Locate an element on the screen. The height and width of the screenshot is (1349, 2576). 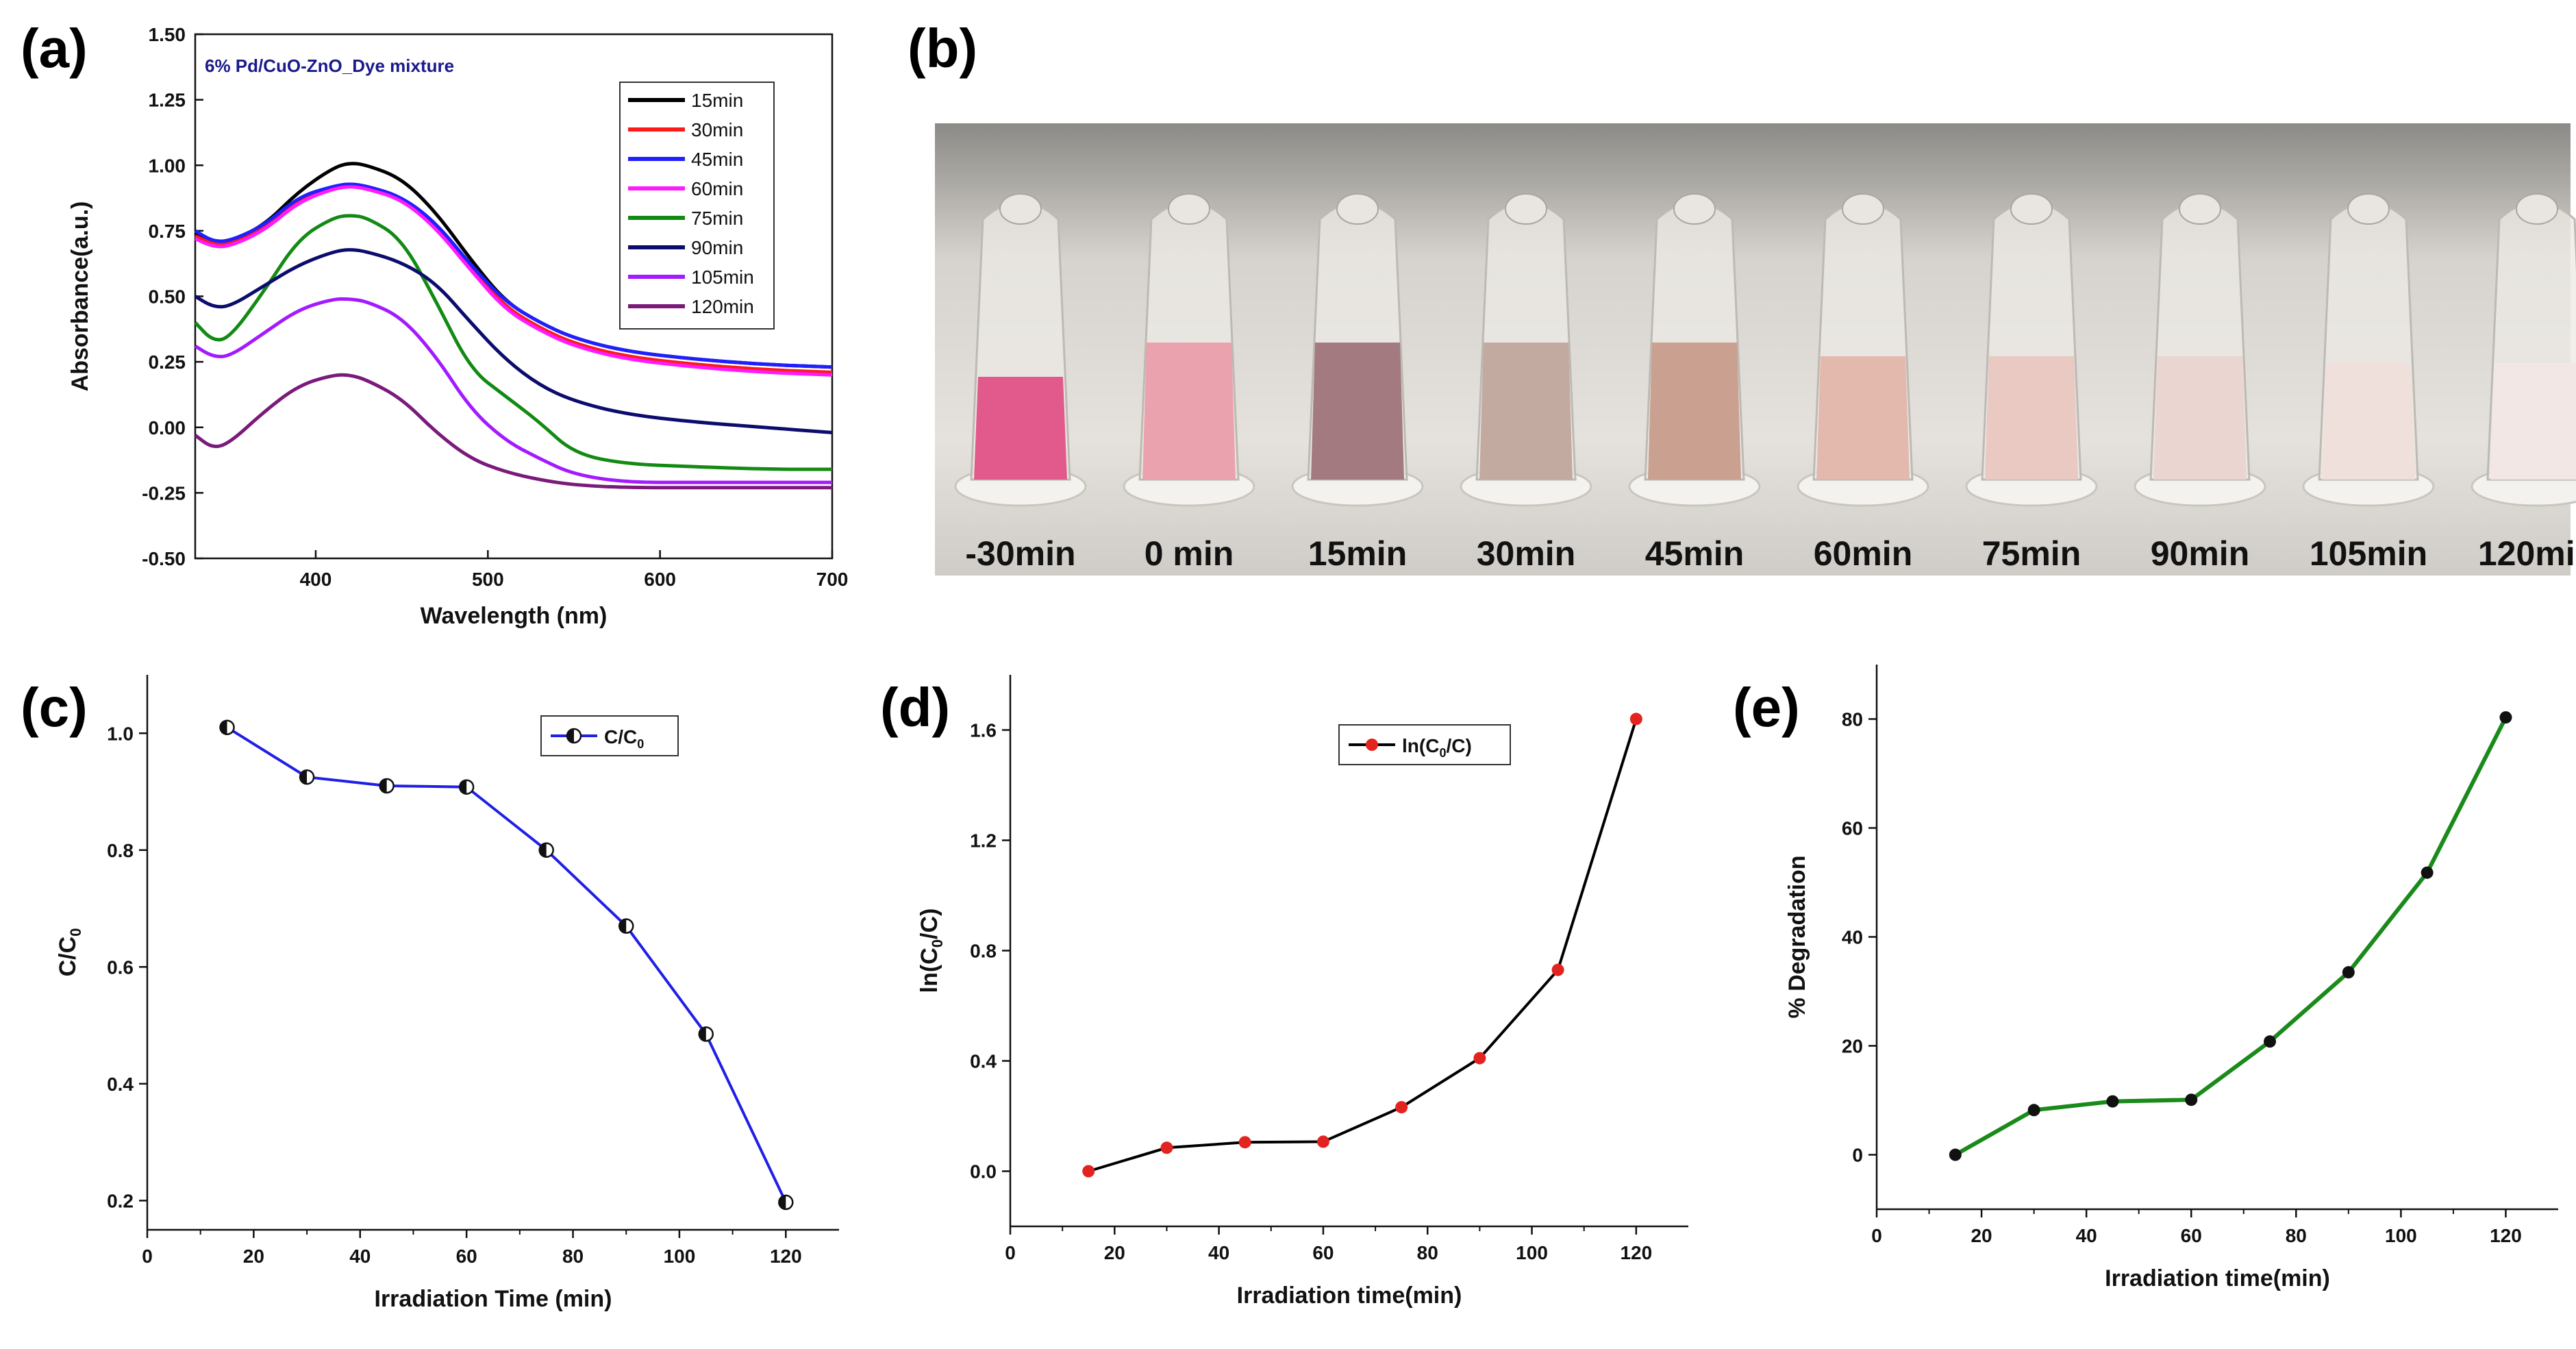
c-xtick-label: 100 is located at coordinates (680, 1256).